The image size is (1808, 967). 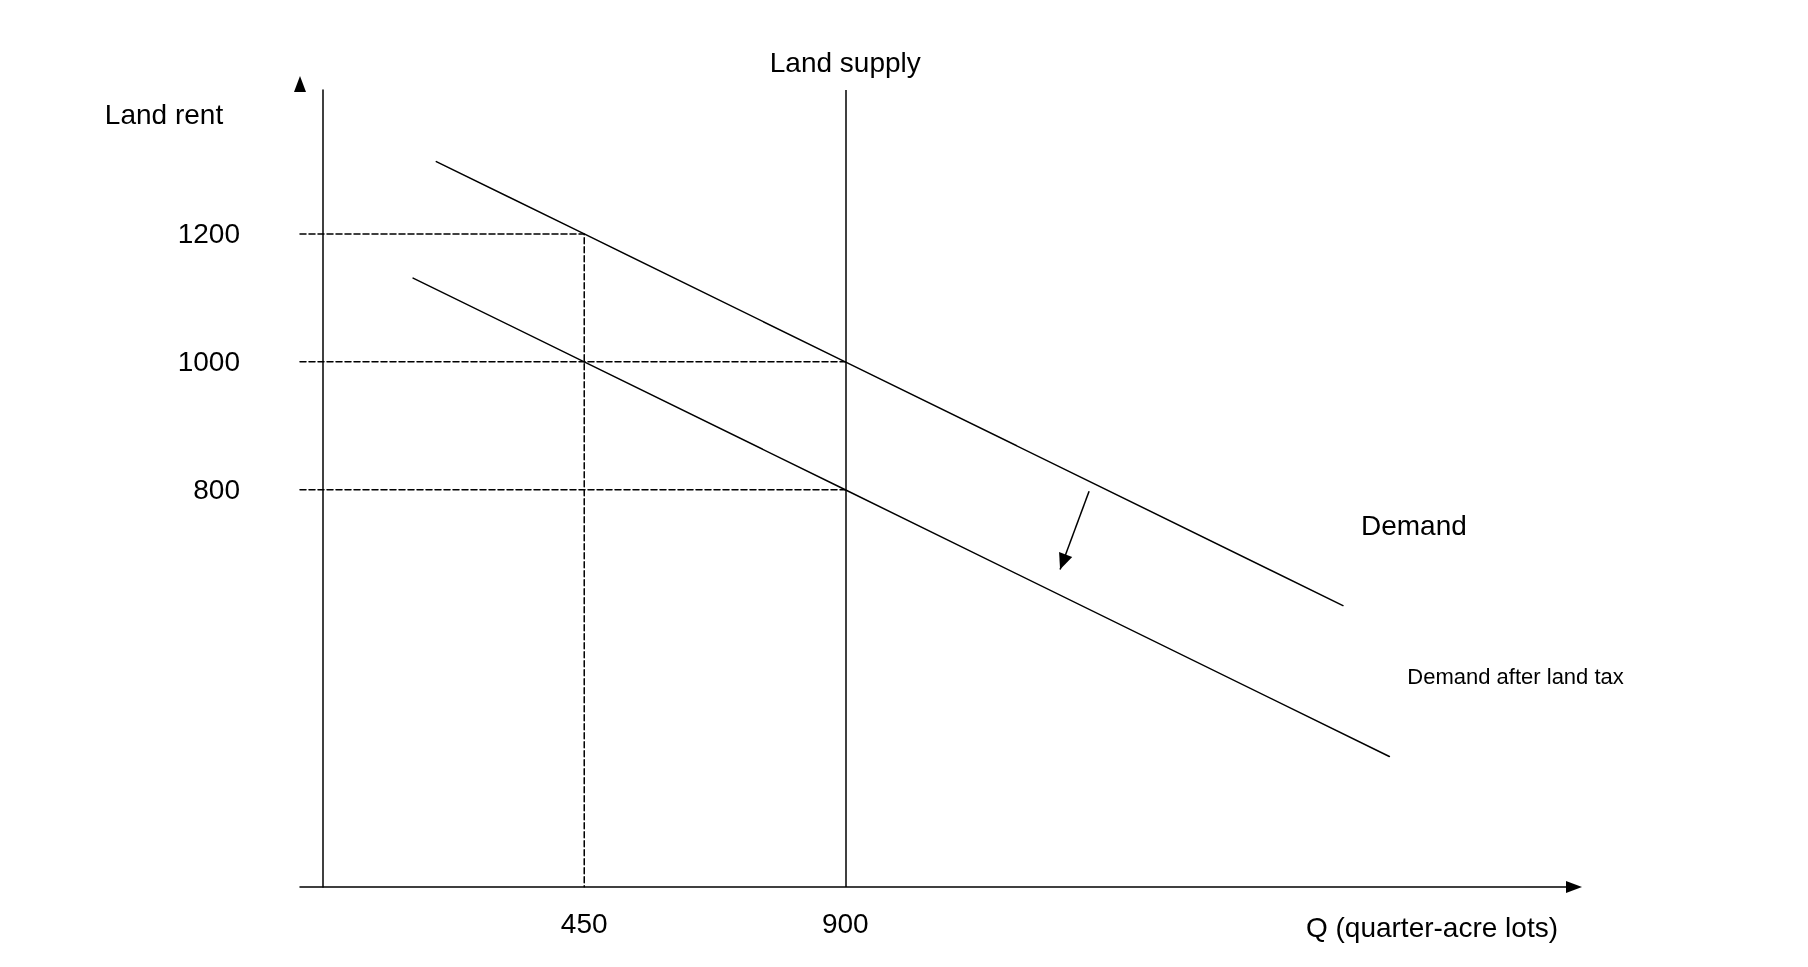 I want to click on x-tick-label: 900, so click(x=845, y=923).